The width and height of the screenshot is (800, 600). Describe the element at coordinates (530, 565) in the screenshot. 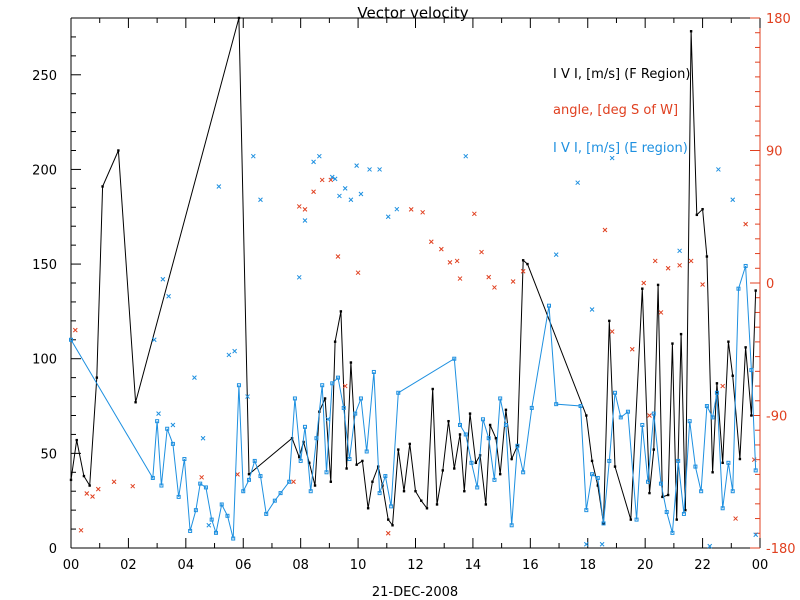

I see `x-tick-label: 16` at that location.